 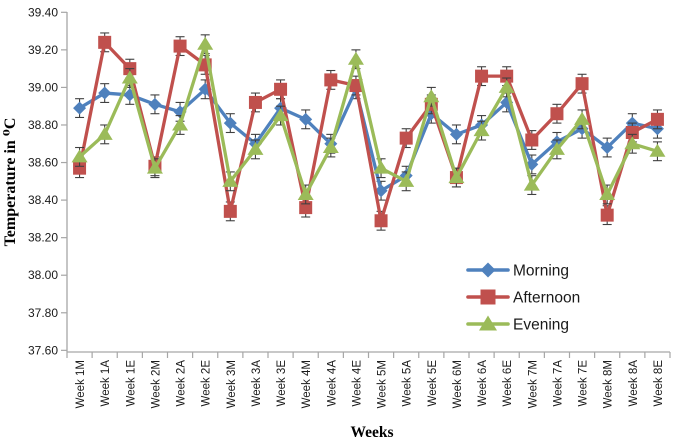 I want to click on y-tick-label: 38.80, so click(x=43, y=125).